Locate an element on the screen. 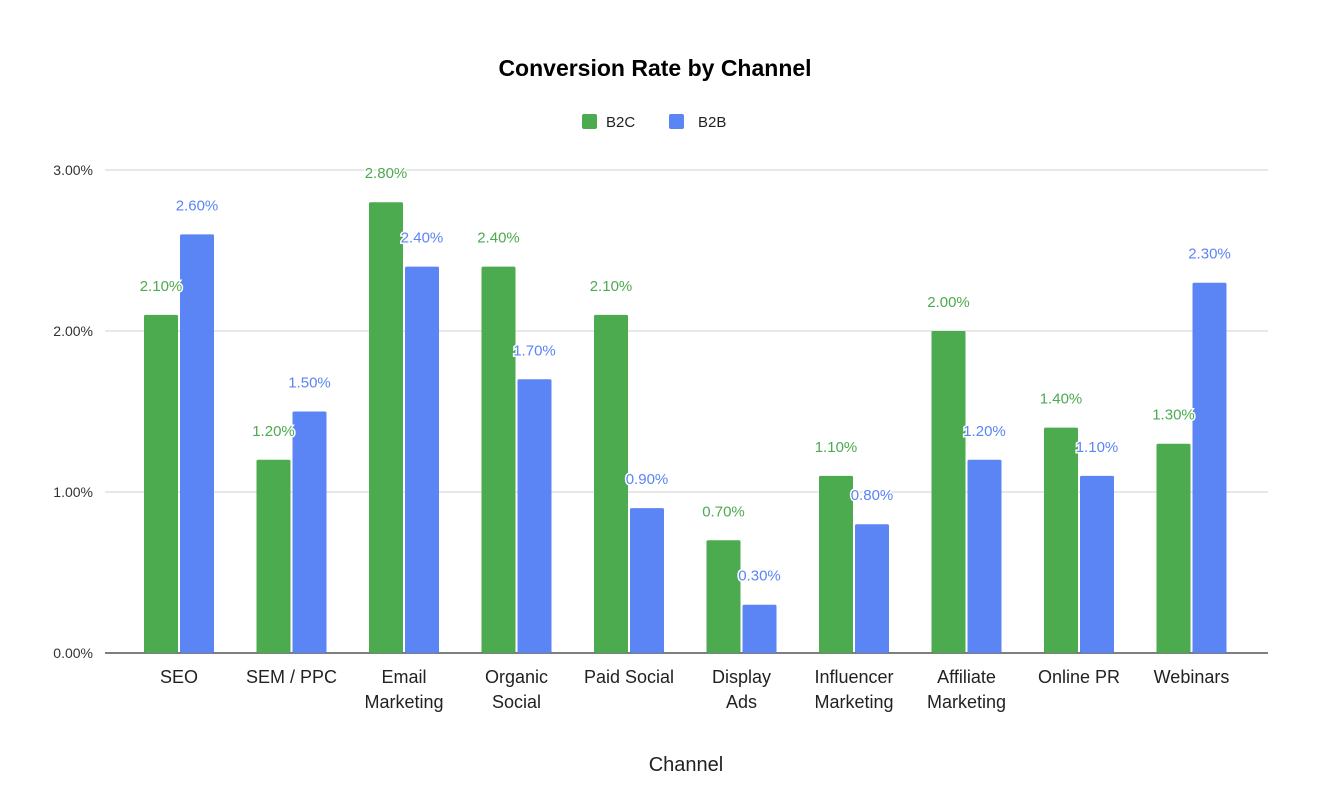 The width and height of the screenshot is (1321, 805). x-tick-label: SEO is located at coordinates (179, 677).